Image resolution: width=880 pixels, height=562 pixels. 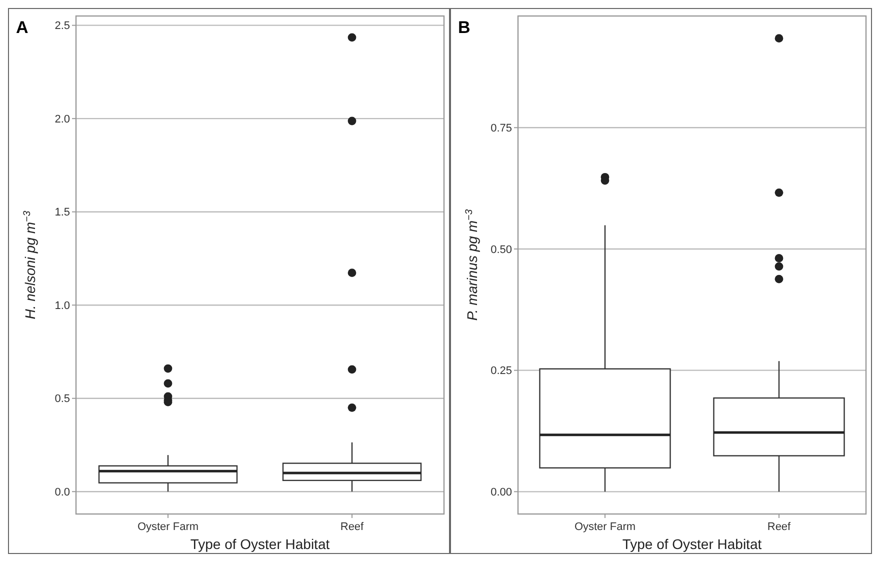 What do you see at coordinates (62, 119) in the screenshot?
I see `y-tick-label: 2.0` at bounding box center [62, 119].